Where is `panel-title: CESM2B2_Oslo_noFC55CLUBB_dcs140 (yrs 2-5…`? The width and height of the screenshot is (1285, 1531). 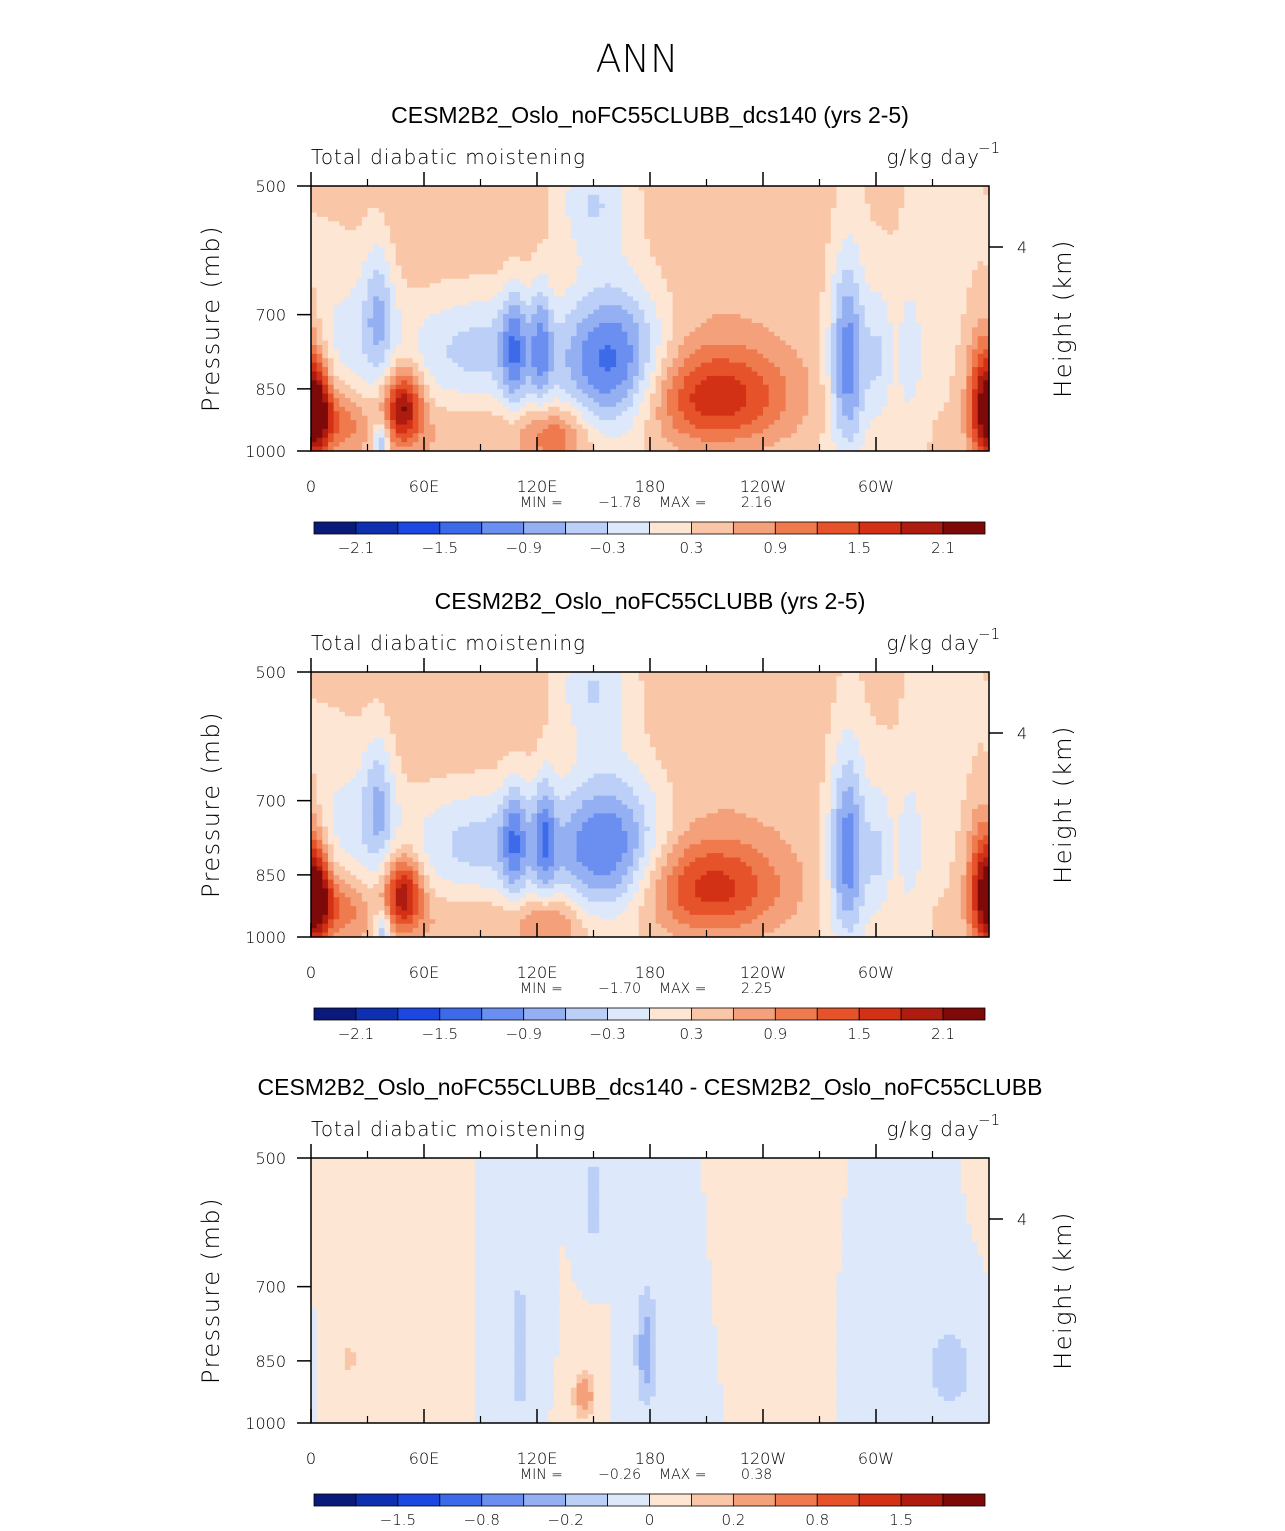
panel-title: CESM2B2_Oslo_noFC55CLUBB_dcs140 (yrs 2-5… is located at coordinates (650, 115).